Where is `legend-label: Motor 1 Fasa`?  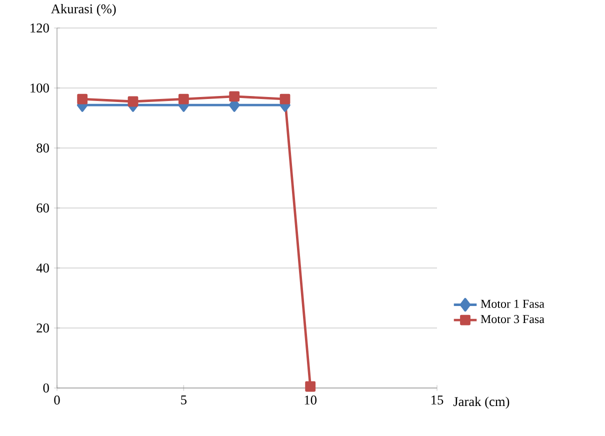
legend-label: Motor 1 Fasa is located at coordinates (512, 304).